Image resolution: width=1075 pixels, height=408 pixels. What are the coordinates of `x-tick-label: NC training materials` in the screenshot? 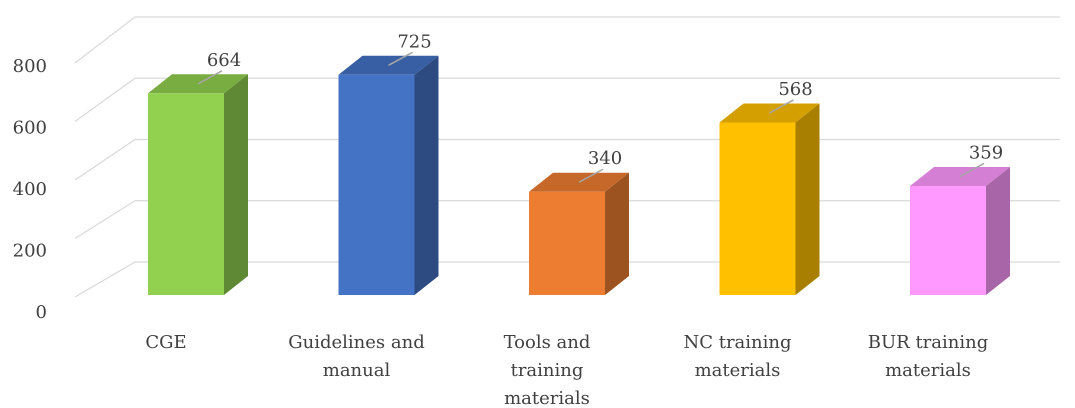 It's located at (737, 356).